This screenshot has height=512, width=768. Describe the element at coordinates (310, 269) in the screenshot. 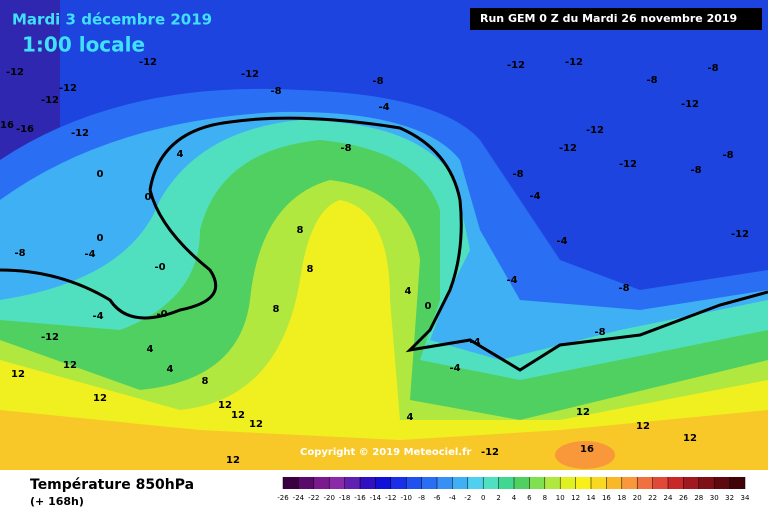

I see `contour-label: 8` at that location.